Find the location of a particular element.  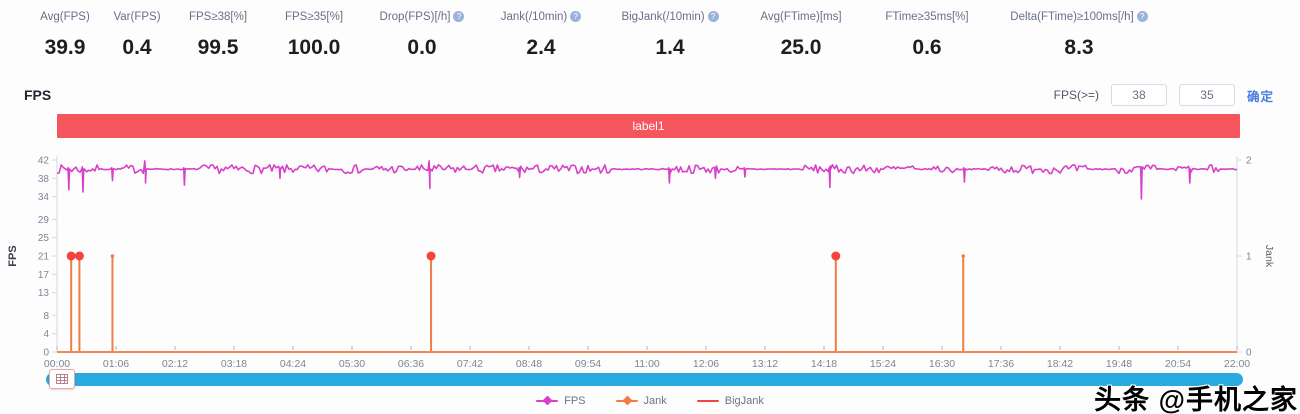

metric-delta-ftime: Delta(FTime)≥100ms[/h]? 8.3 is located at coordinates (1079, 33).